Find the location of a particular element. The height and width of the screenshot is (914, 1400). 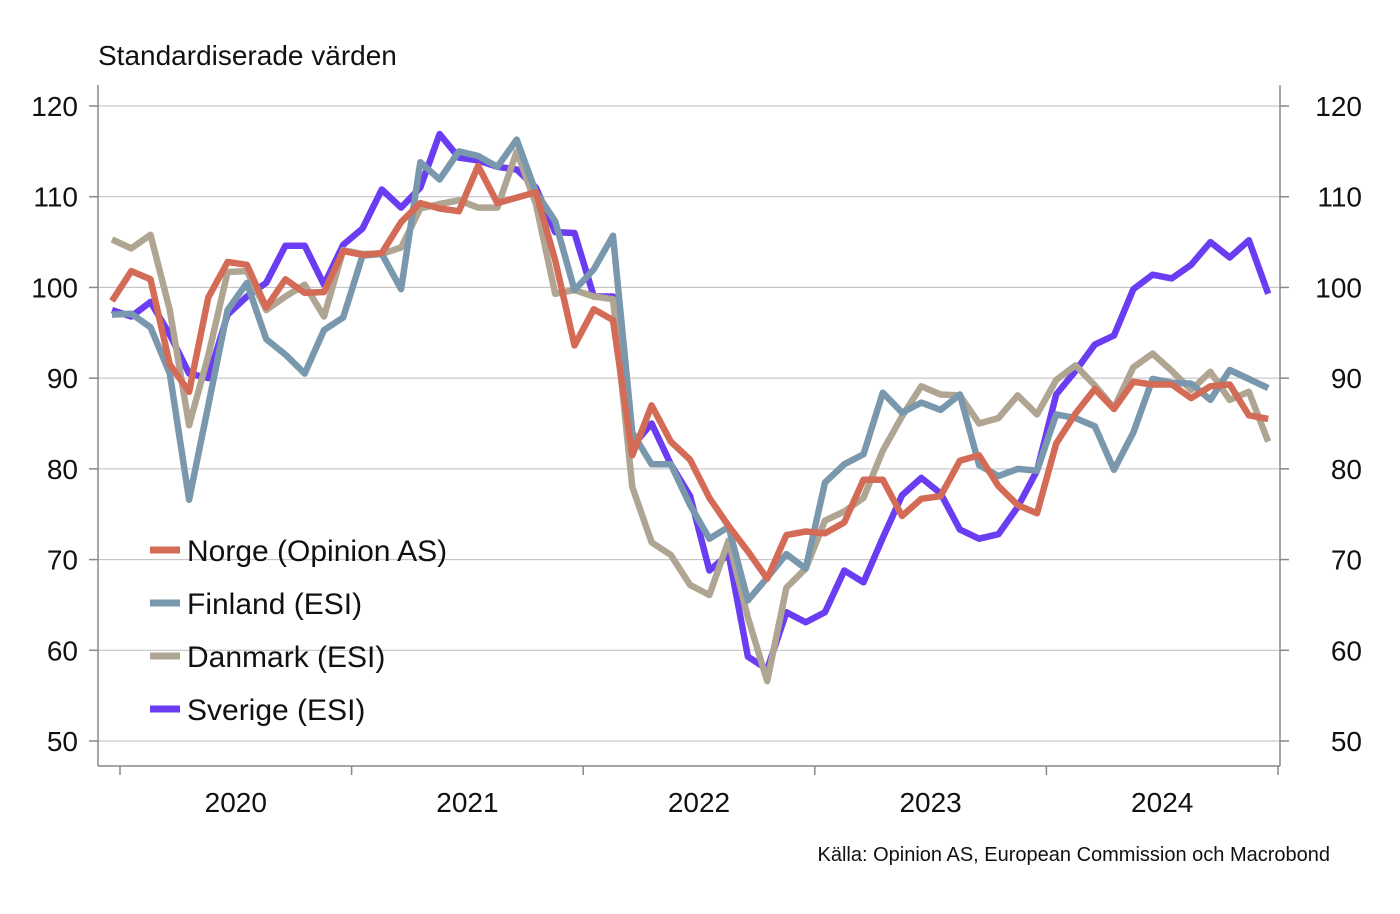

chart-title: Standardiserade värden is located at coordinates (247, 55).